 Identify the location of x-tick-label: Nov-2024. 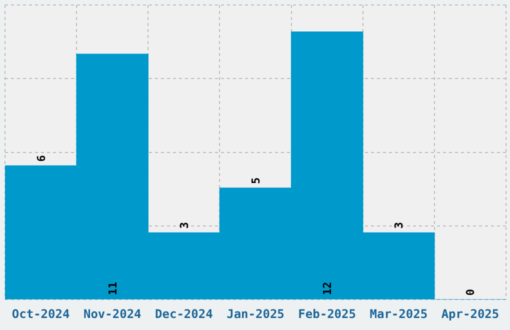
(112, 313).